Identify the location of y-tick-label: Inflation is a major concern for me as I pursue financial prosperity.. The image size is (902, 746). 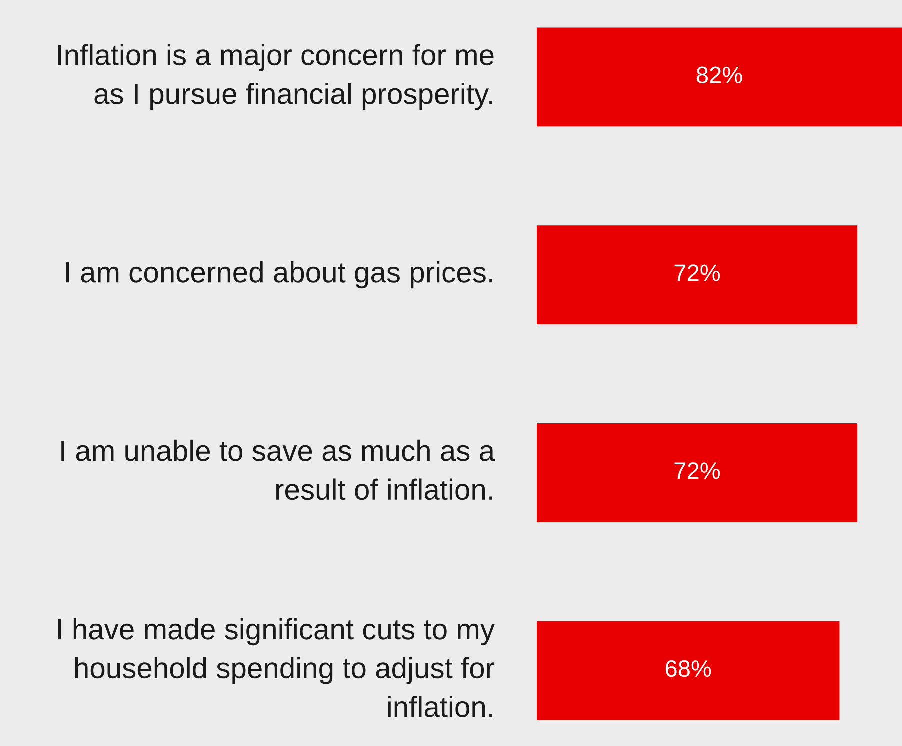
(276, 77).